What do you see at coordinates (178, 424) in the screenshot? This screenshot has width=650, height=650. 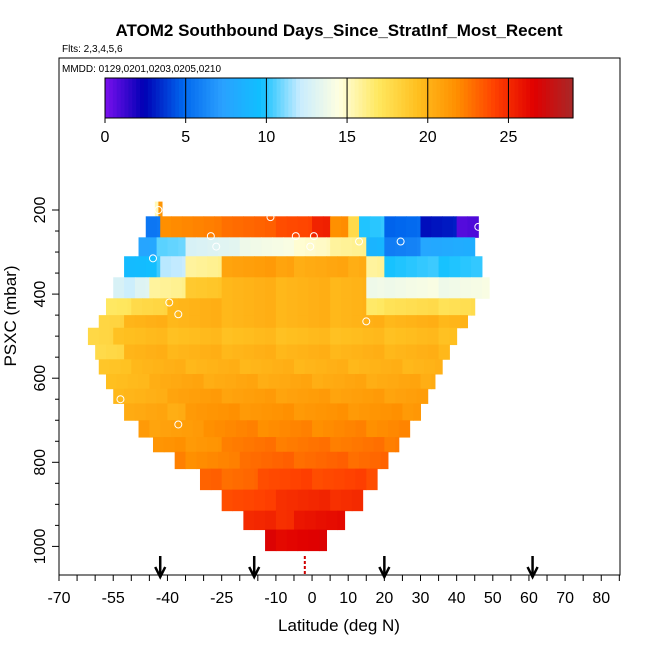 I see `sample-circle` at bounding box center [178, 424].